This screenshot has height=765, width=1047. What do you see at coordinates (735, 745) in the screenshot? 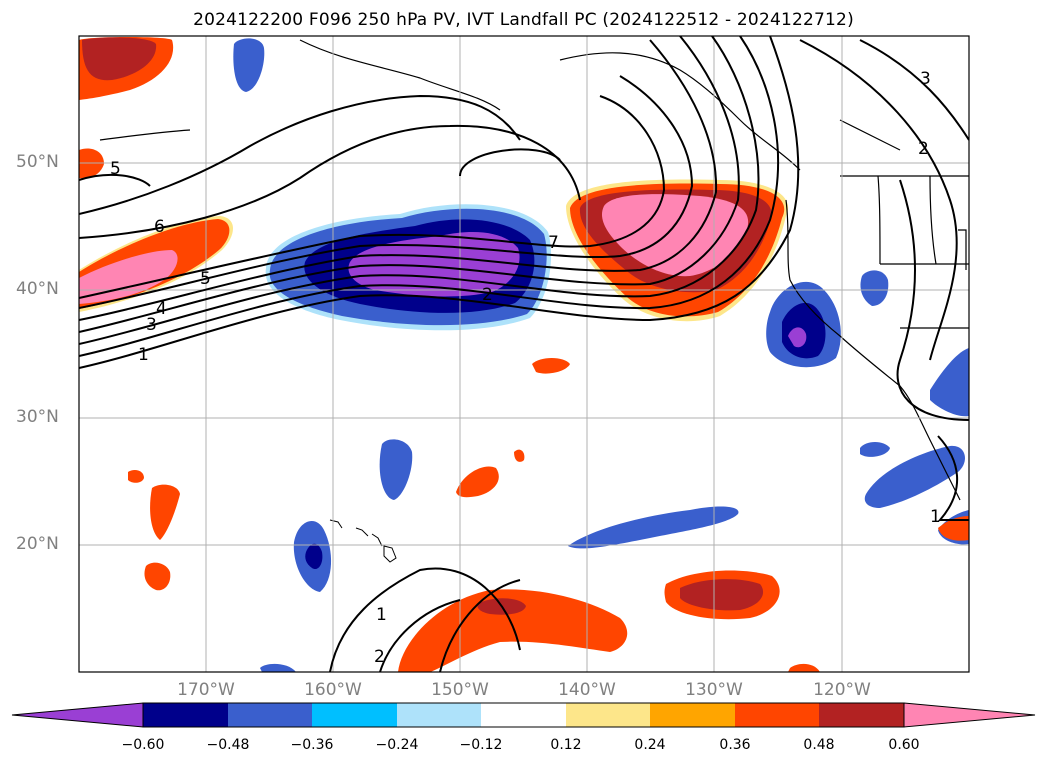
I see `colorbar-tick-label: 0.36` at bounding box center [735, 745].